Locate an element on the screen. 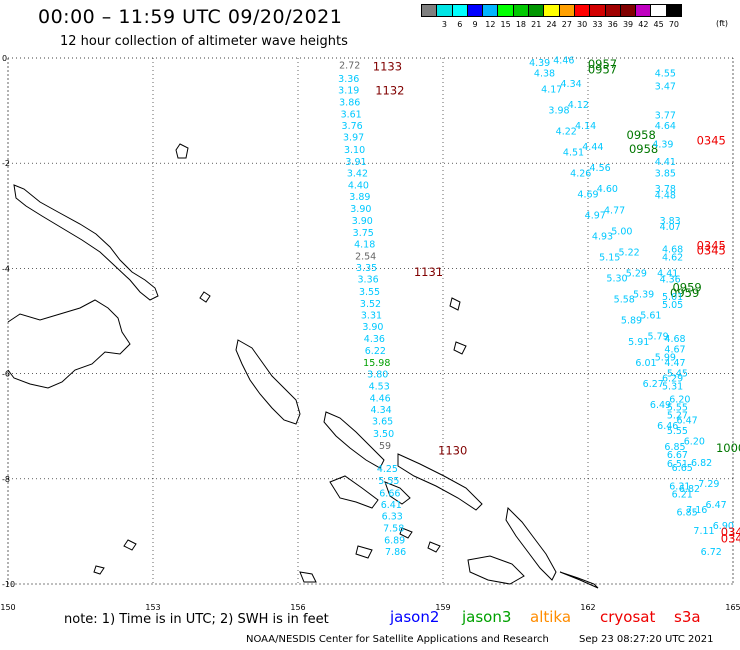 This screenshot has height=650, width=740. swh-point-jason3: 5.15 is located at coordinates (609, 258).